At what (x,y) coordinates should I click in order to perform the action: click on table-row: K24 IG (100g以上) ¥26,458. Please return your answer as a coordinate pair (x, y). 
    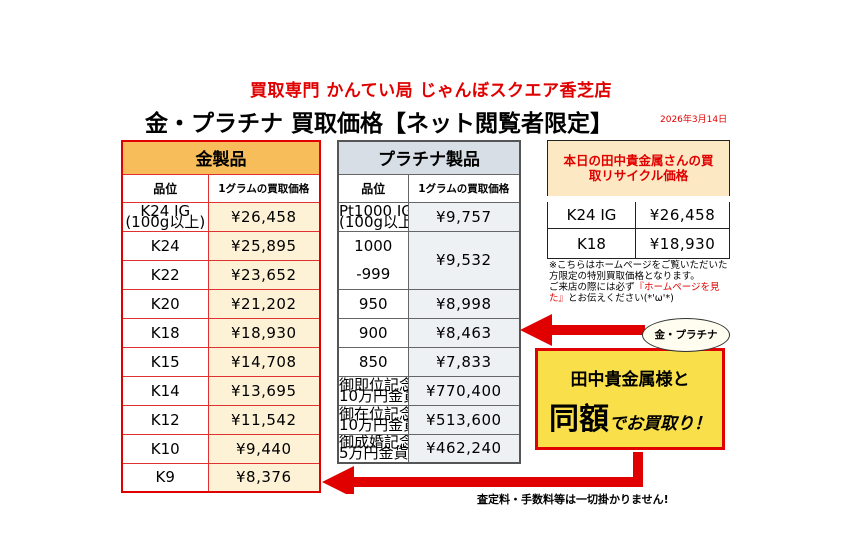
    Looking at the image, I should click on (221, 216).